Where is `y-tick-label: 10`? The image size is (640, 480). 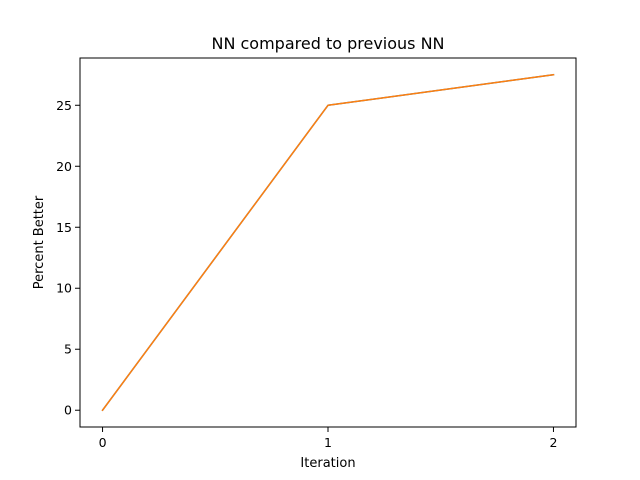
y-tick-label: 10 is located at coordinates (64, 288).